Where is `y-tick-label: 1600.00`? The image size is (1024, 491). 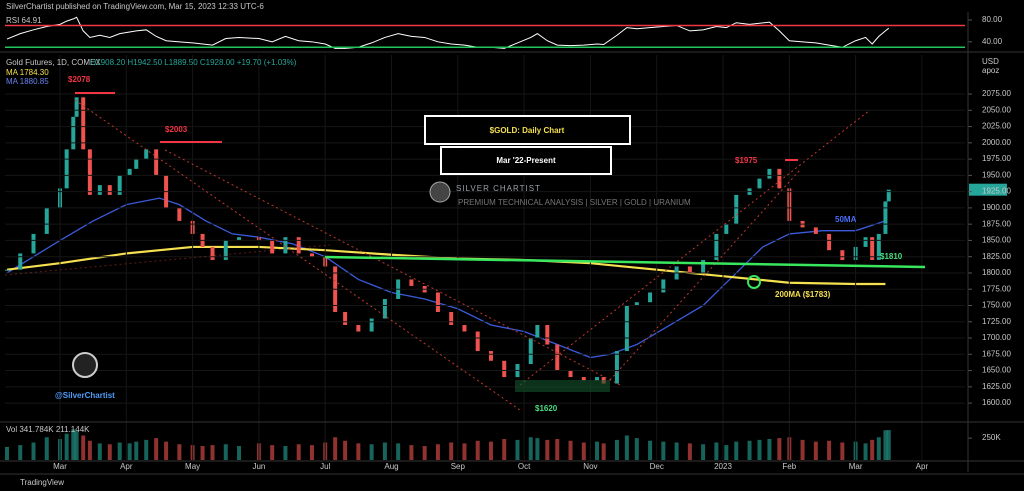
y-tick-label: 1600.00 is located at coordinates (996, 402).